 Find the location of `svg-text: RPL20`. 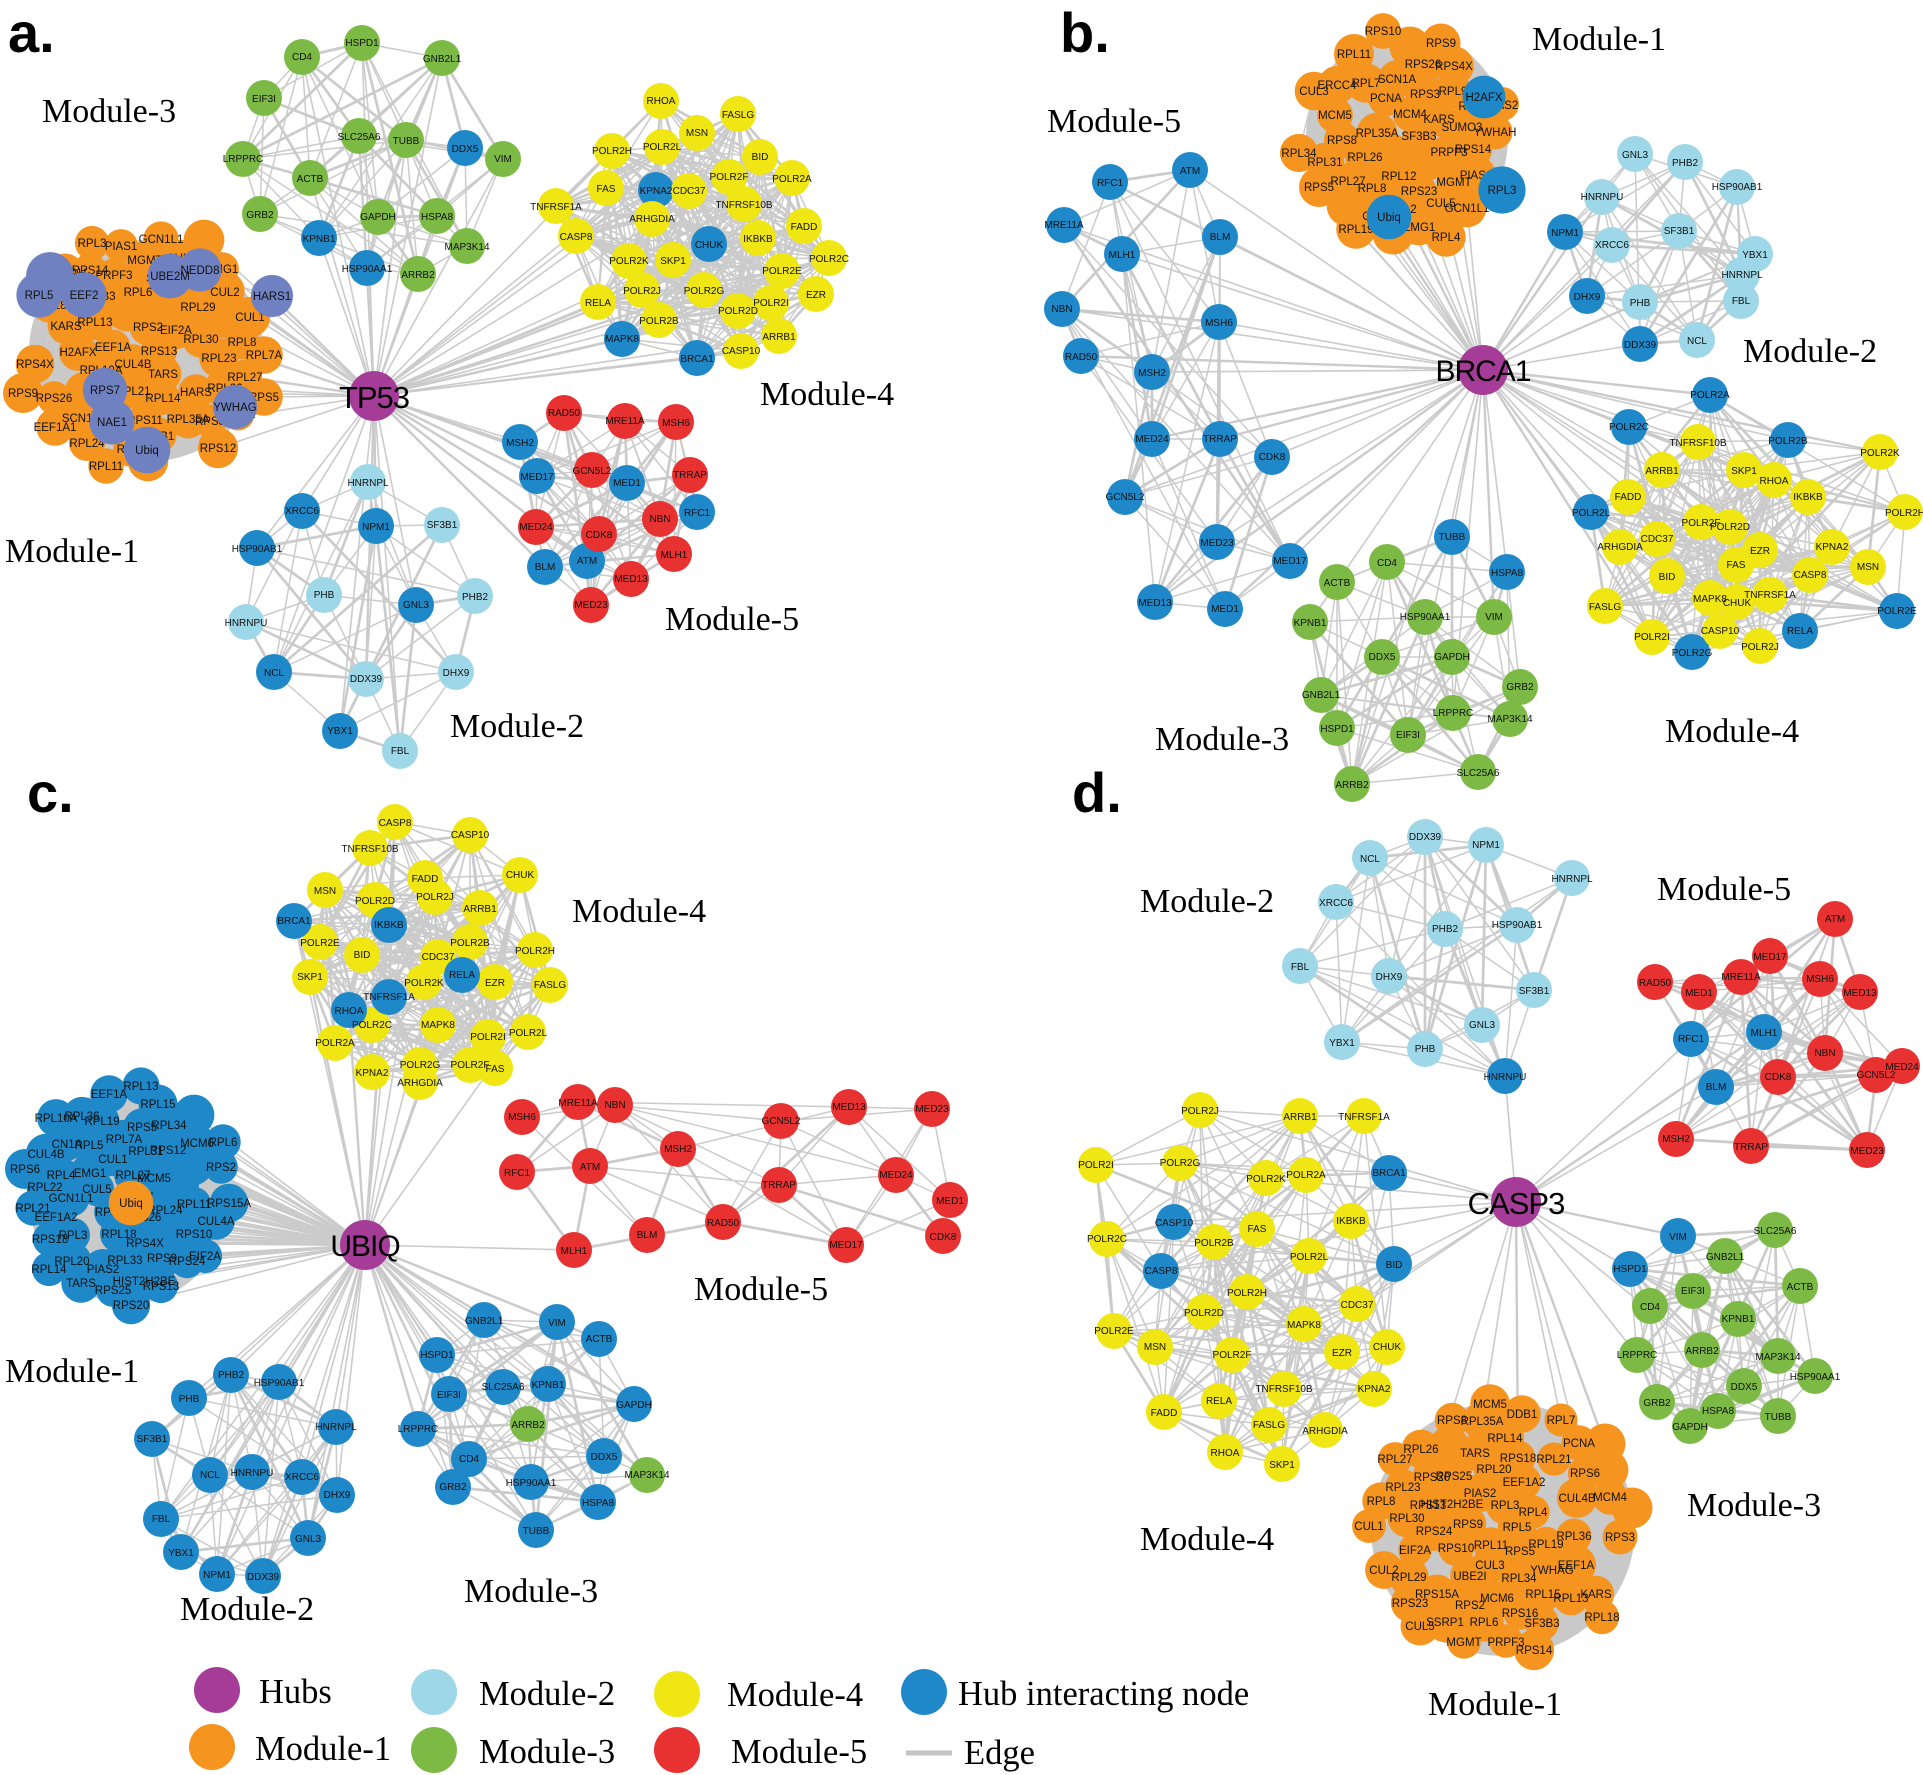

svg-text: RPL20 is located at coordinates (71, 1262).